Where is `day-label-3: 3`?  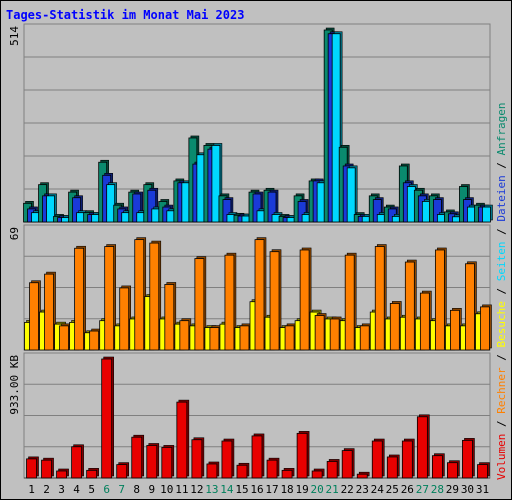
day-label-3: 3 is located at coordinates (61, 489).